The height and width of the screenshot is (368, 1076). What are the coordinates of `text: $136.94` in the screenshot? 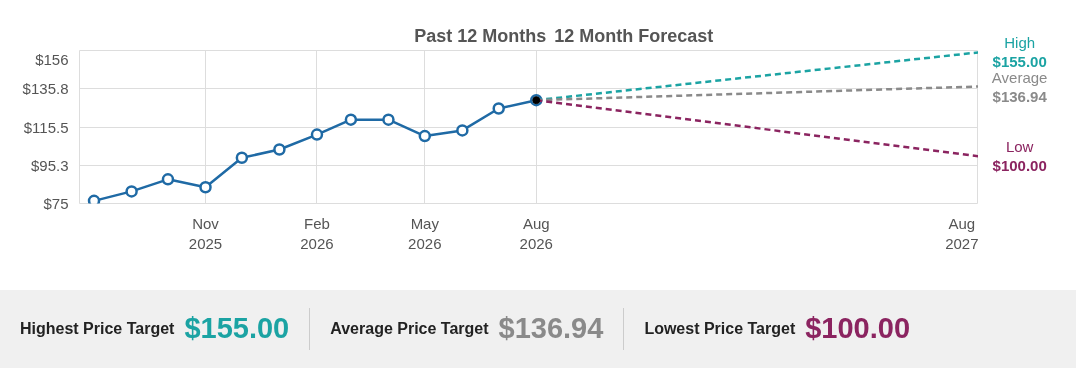 It's located at (551, 329).